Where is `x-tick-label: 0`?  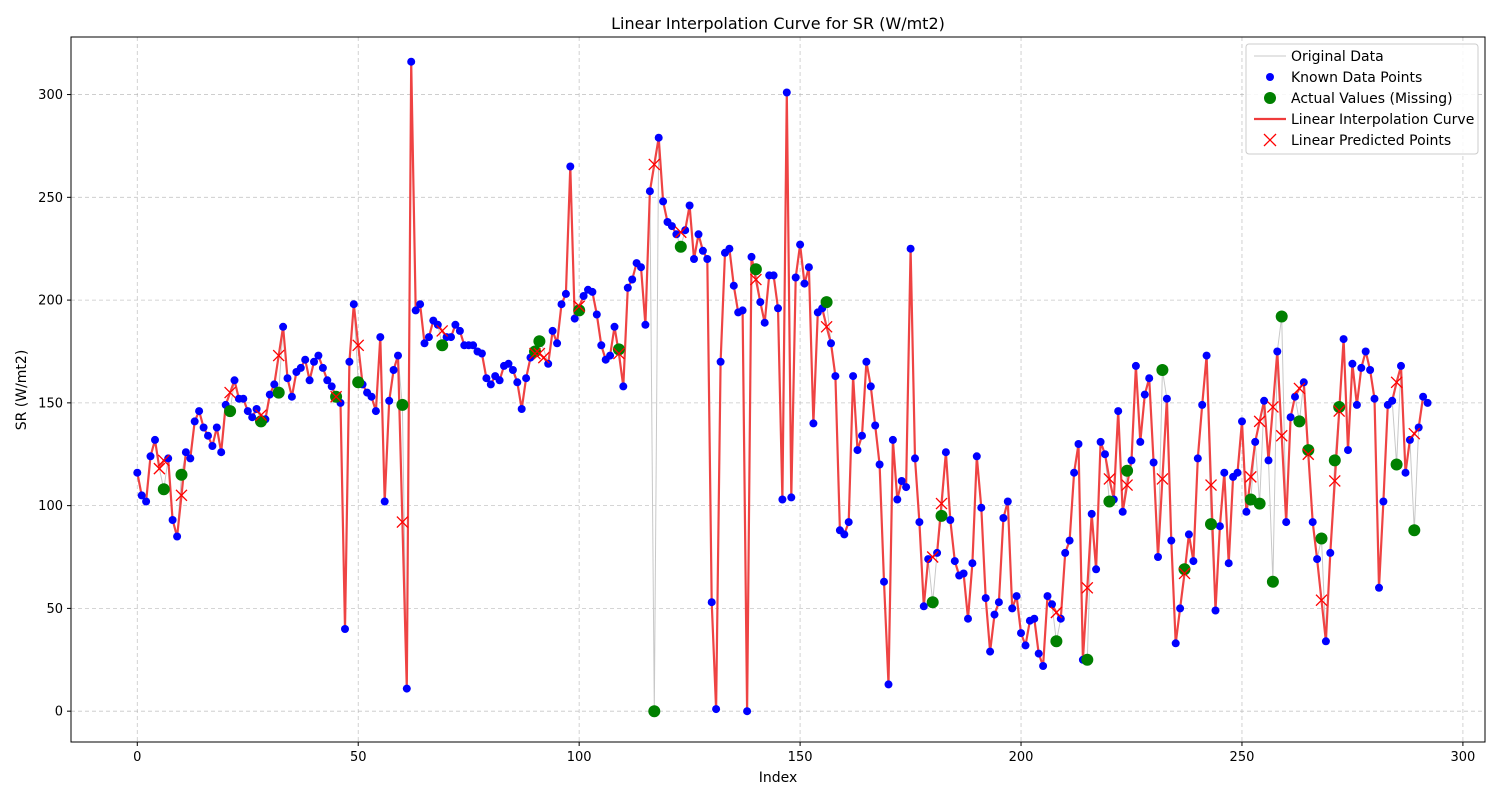
x-tick-label: 0 is located at coordinates (137, 757).